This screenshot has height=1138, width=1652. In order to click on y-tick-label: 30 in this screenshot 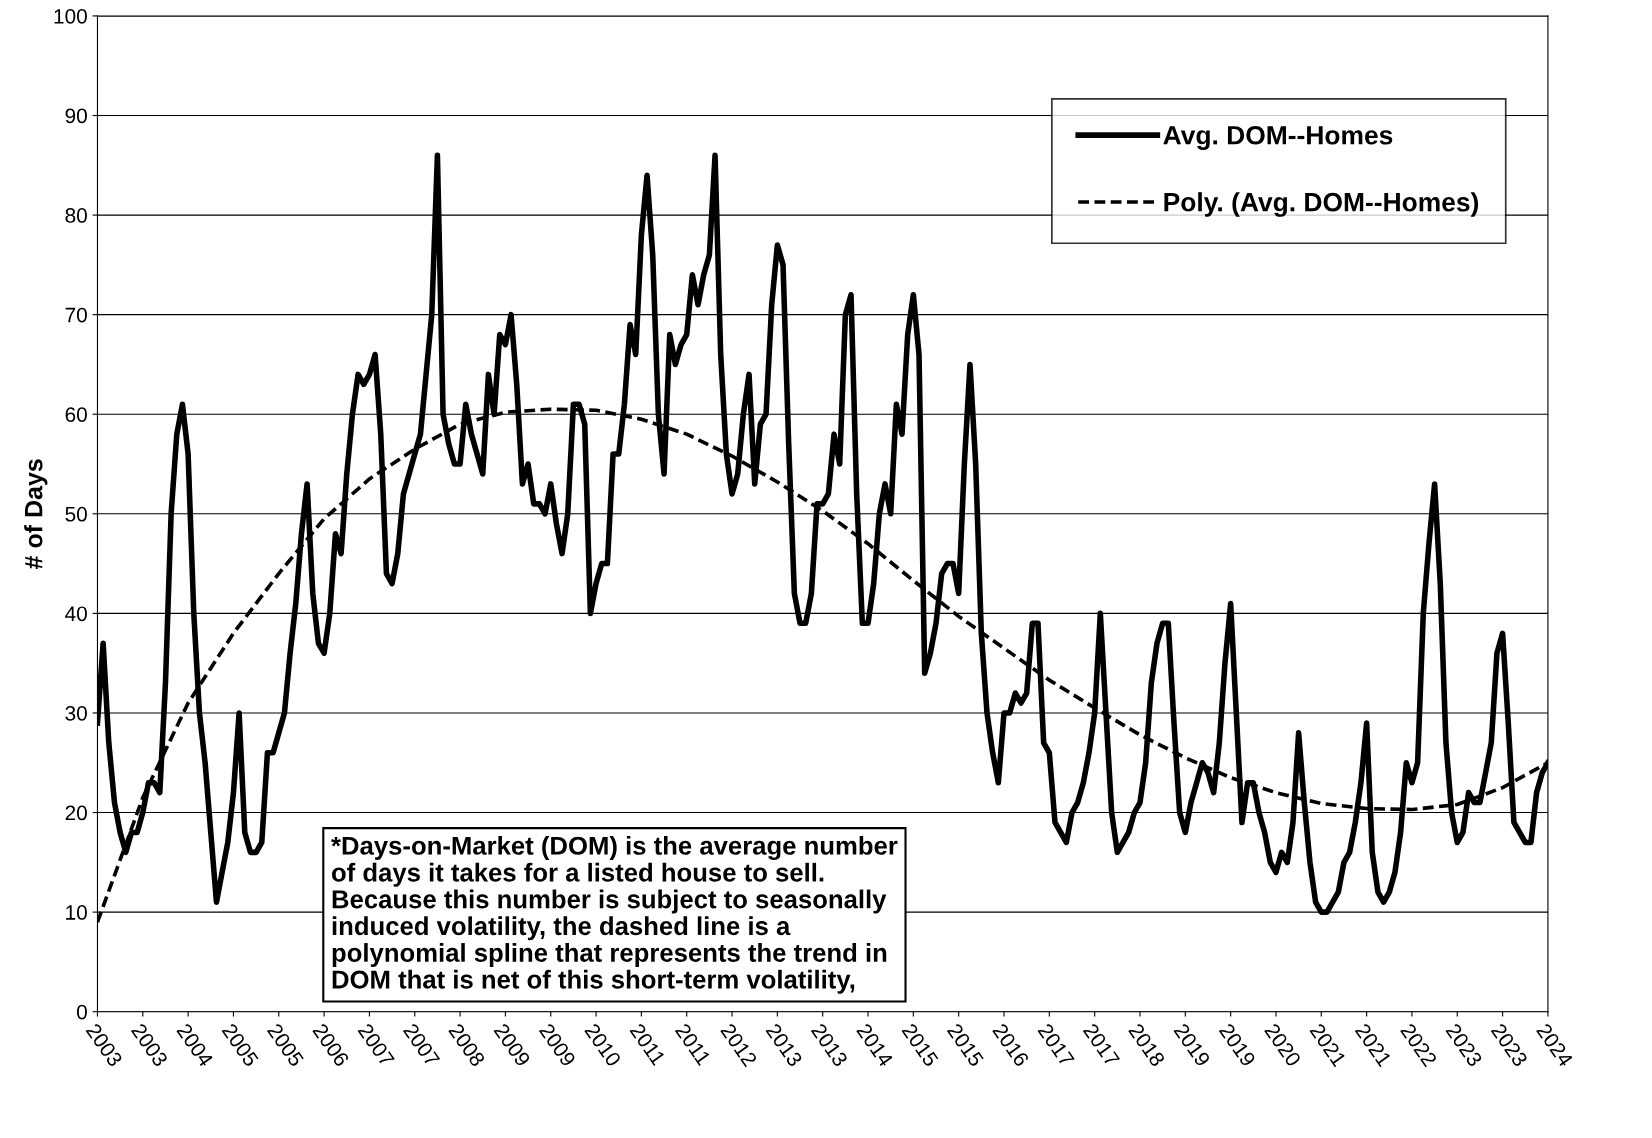, I will do `click(76, 713)`.